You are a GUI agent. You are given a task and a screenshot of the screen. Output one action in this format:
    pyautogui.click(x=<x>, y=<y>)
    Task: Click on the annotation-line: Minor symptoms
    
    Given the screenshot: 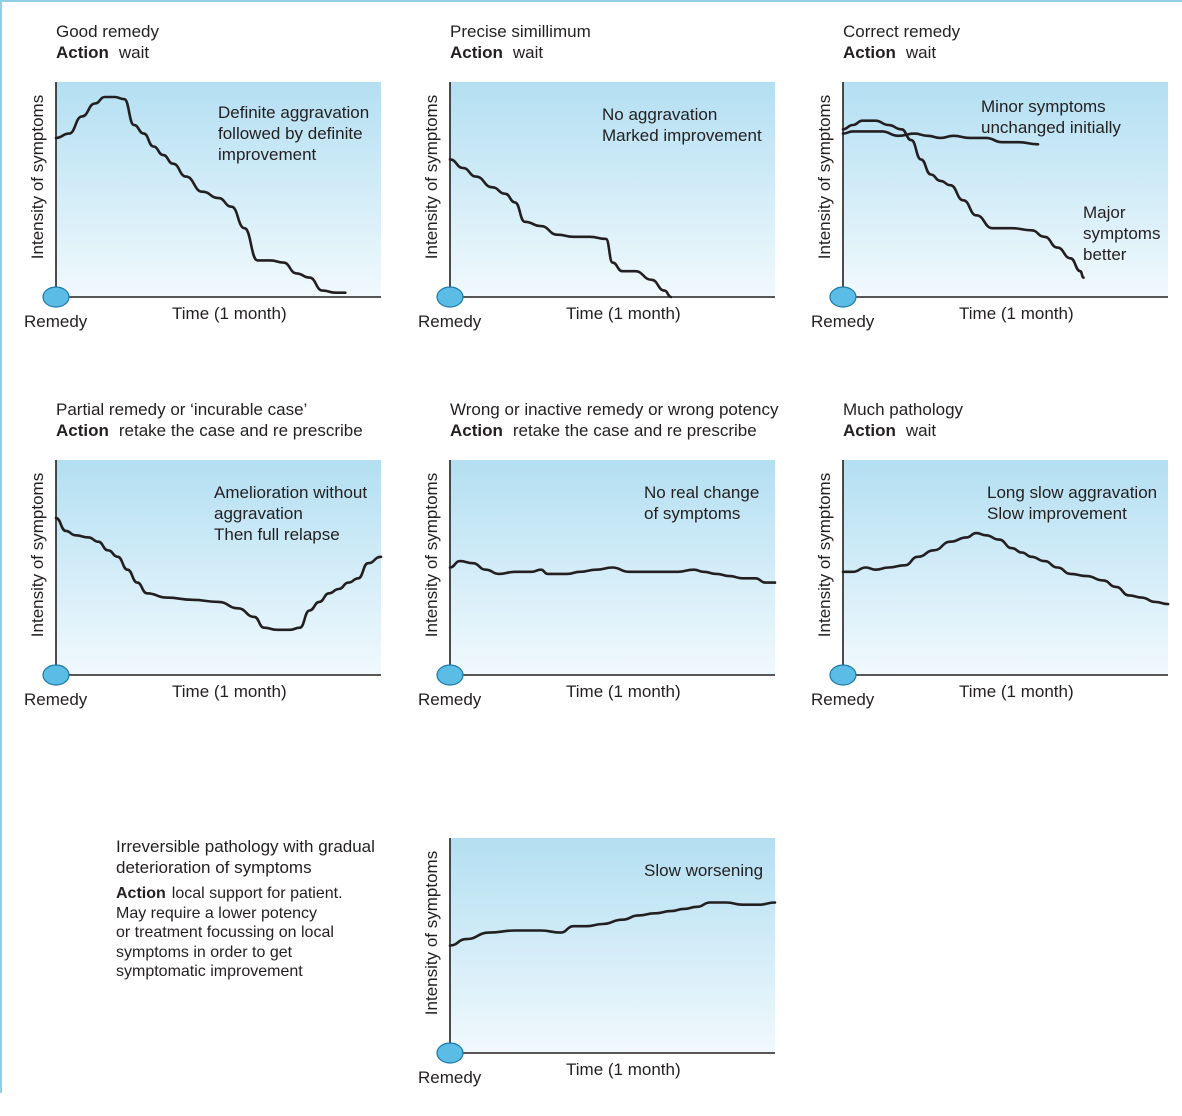 What is the action you would take?
    pyautogui.click(x=1043, y=106)
    